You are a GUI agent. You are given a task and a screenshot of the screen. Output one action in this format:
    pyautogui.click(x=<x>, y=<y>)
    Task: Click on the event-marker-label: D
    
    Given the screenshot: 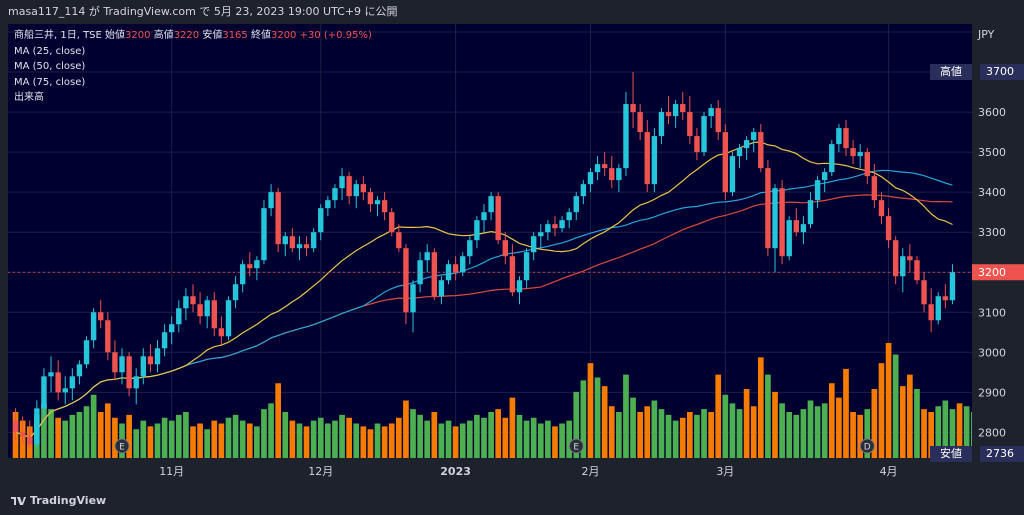 What is the action you would take?
    pyautogui.click(x=867, y=448)
    